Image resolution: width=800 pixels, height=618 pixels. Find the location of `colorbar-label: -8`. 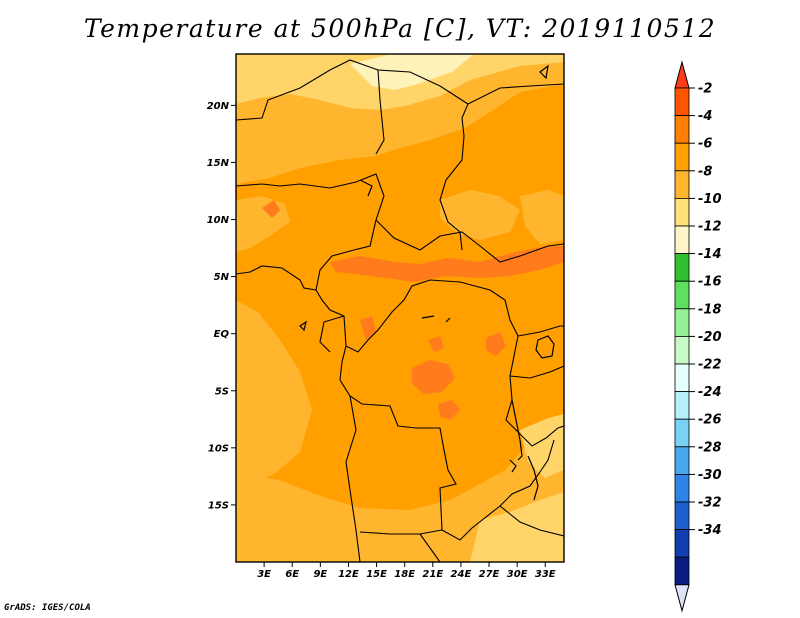

colorbar-label: -8 is located at coordinates (705, 171).